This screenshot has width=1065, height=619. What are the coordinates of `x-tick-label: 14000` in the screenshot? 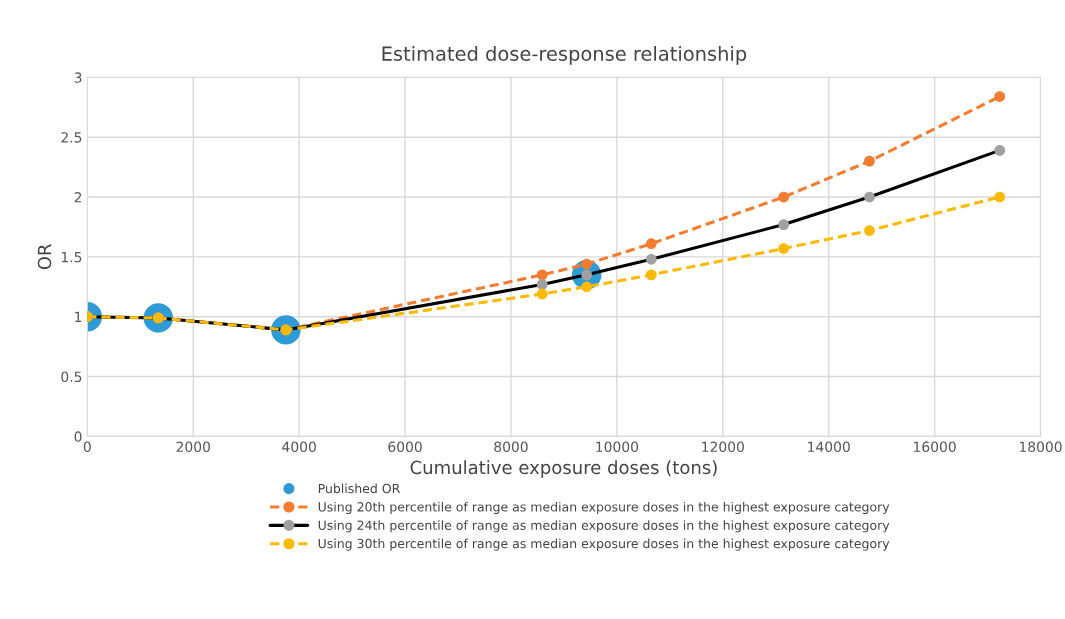 It's located at (829, 447).